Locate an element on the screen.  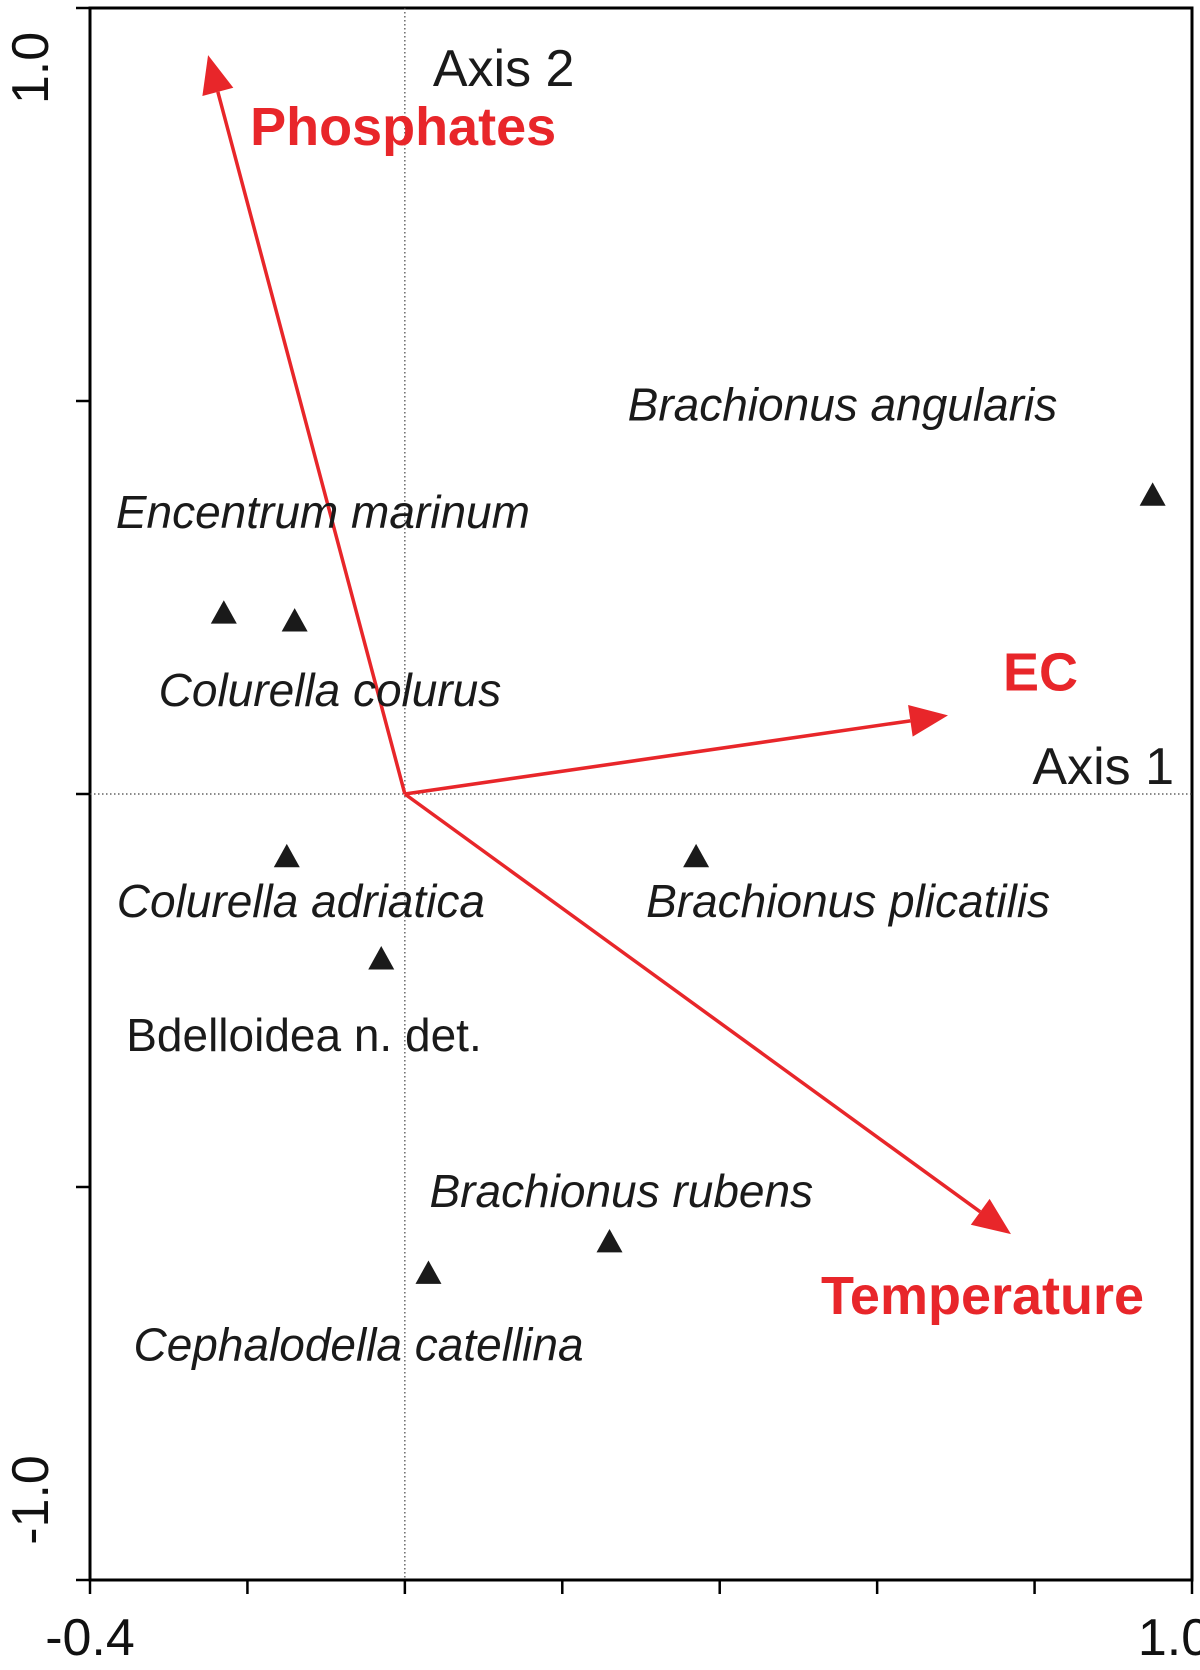
vector-2-arrowhead is located at coordinates (990, 1216).